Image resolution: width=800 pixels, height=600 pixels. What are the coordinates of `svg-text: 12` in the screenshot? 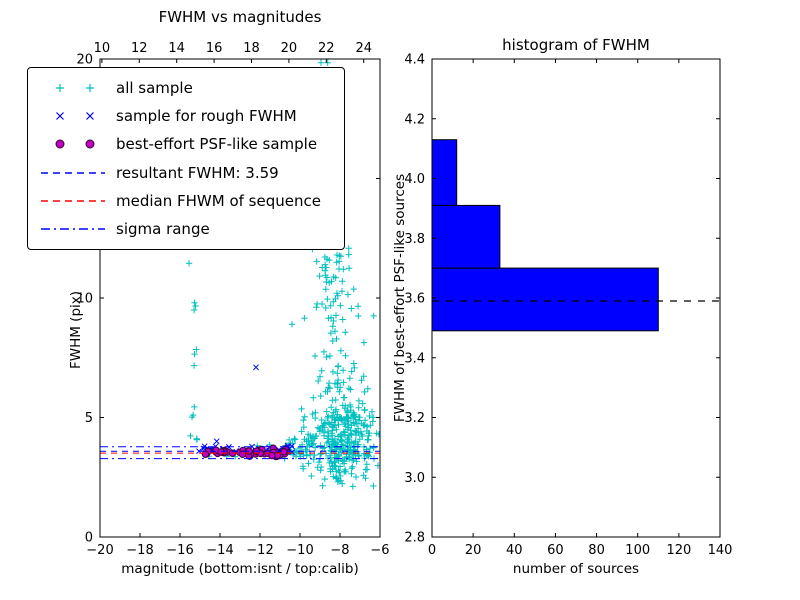 It's located at (139, 48).